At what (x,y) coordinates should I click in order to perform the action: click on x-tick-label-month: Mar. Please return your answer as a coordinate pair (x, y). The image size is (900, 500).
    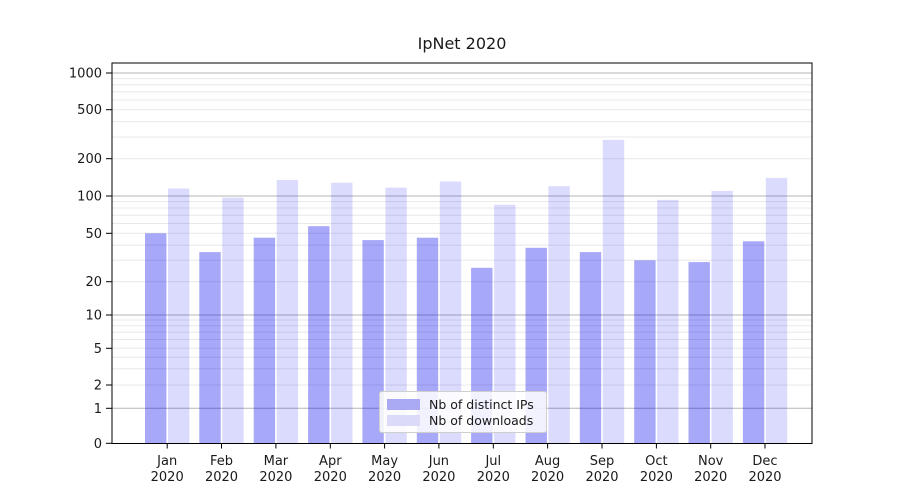
    Looking at the image, I should click on (276, 461).